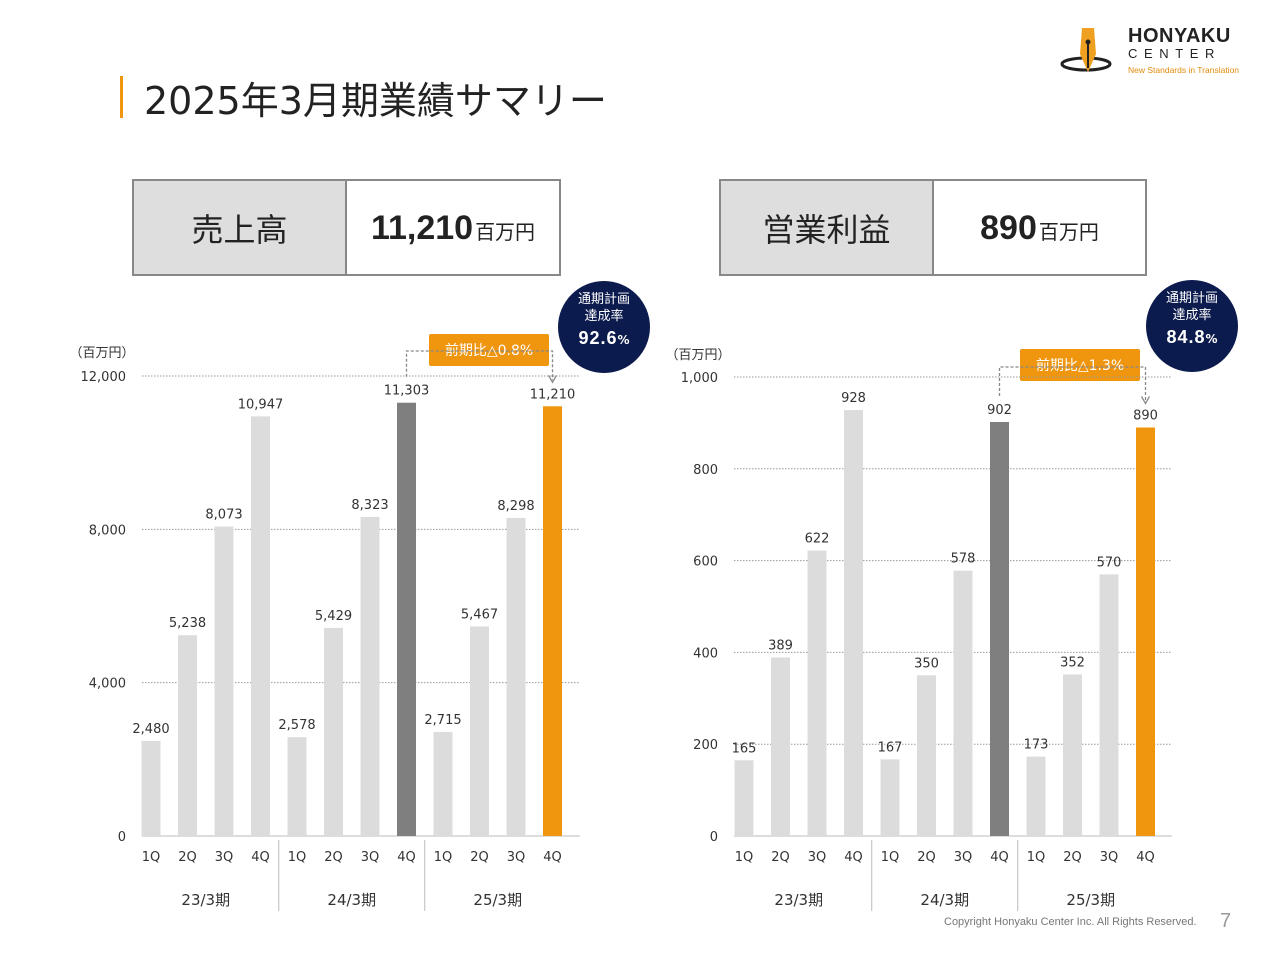  What do you see at coordinates (497, 900) in the screenshot?
I see `fiscal-year-label: 25/3期` at bounding box center [497, 900].